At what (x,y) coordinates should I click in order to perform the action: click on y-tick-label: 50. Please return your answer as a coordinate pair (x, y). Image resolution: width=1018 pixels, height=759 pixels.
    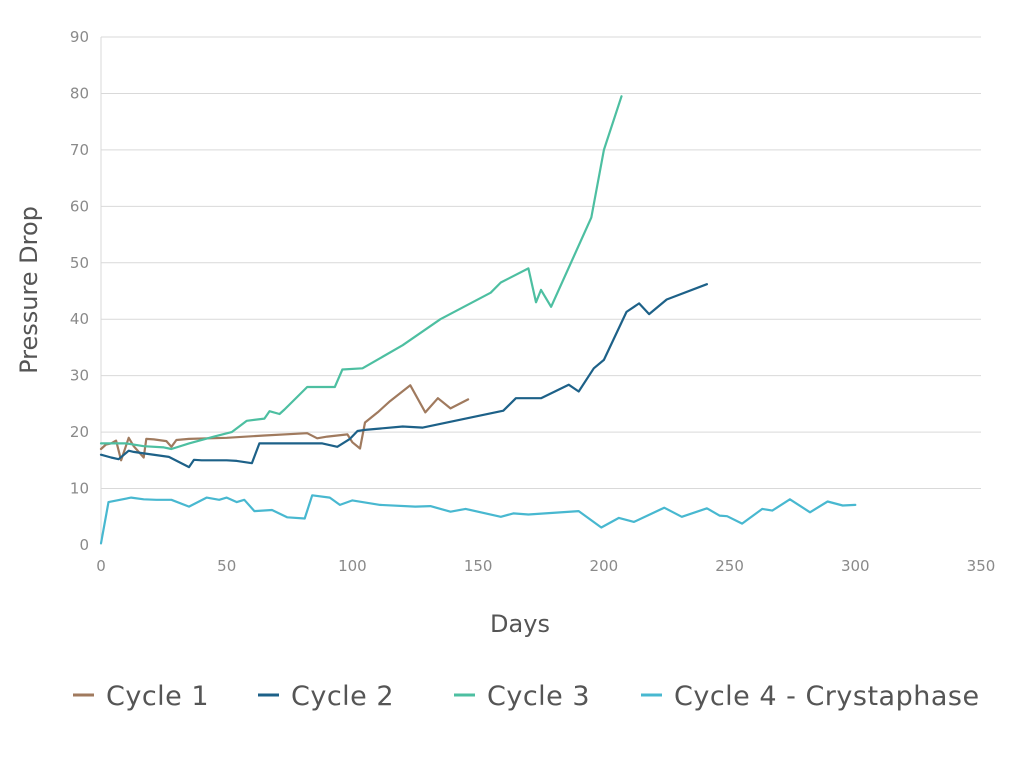
    Looking at the image, I should click on (79, 263).